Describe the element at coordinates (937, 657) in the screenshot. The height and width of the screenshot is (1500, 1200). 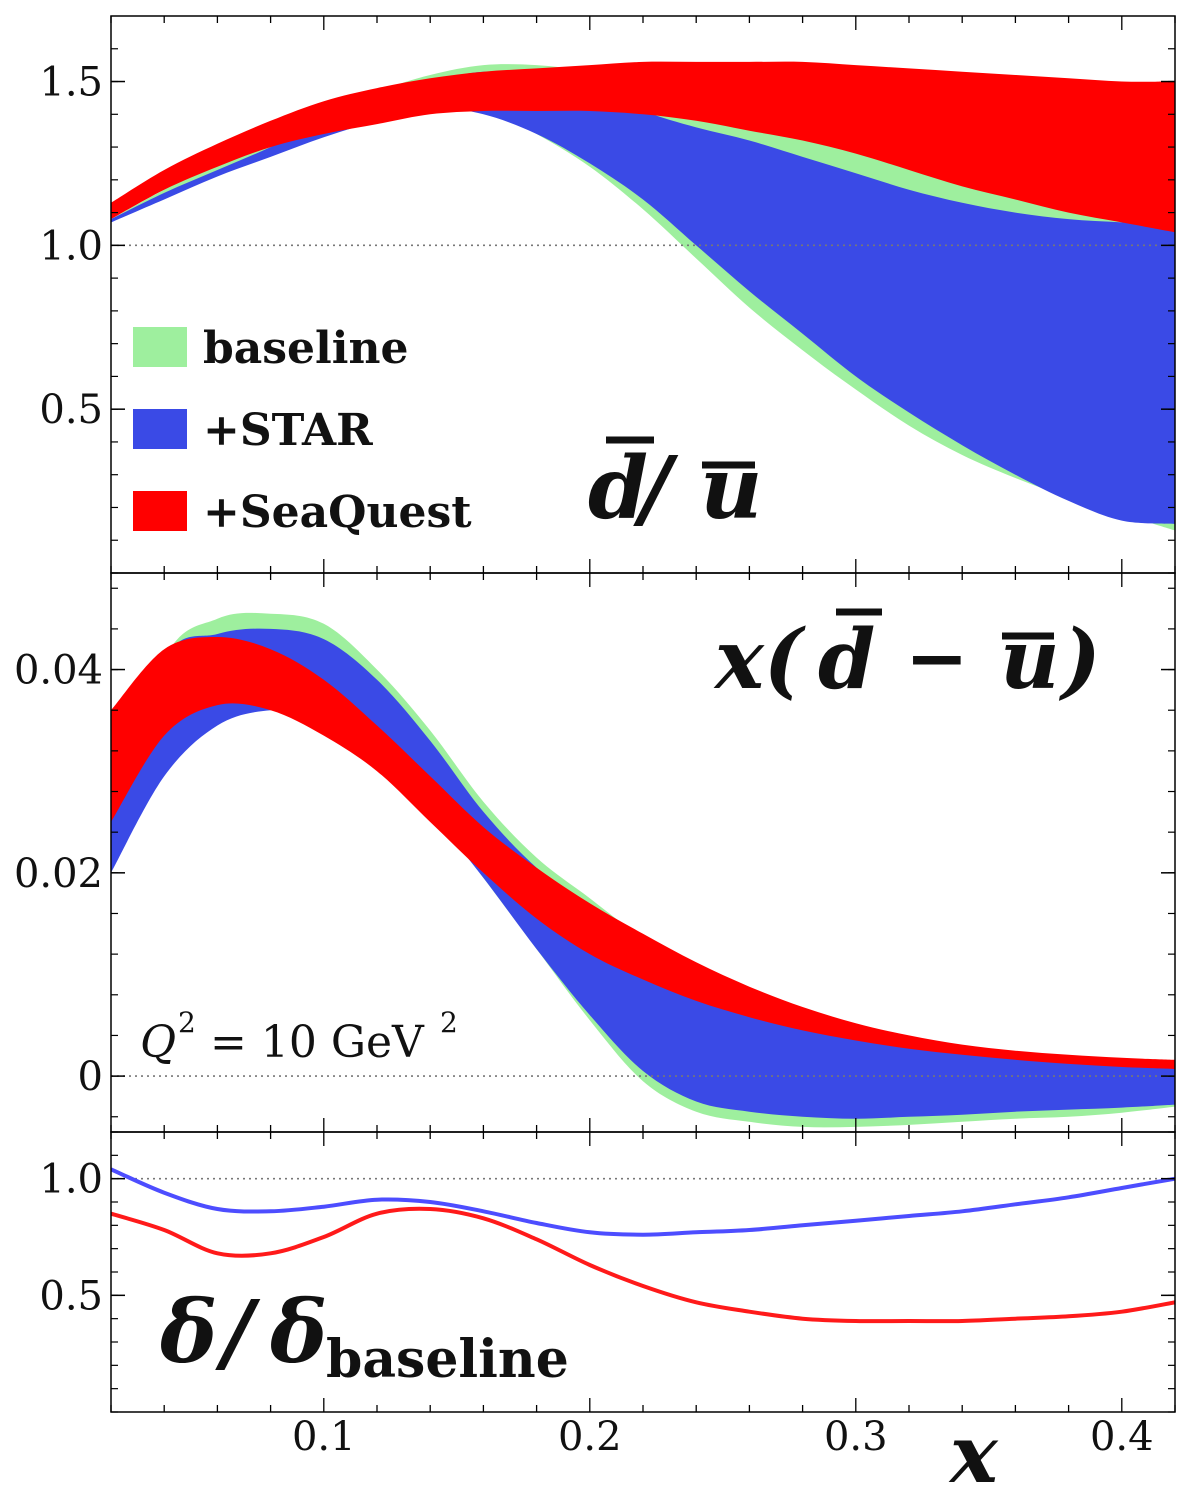
I see `label-mid-minus: −` at that location.